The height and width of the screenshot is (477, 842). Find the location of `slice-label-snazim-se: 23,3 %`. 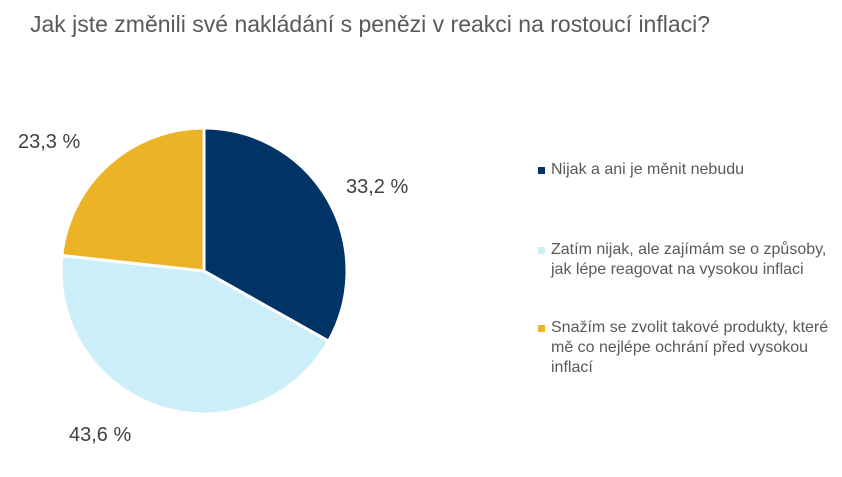

slice-label-snazim-se: 23,3 % is located at coordinates (49, 142).